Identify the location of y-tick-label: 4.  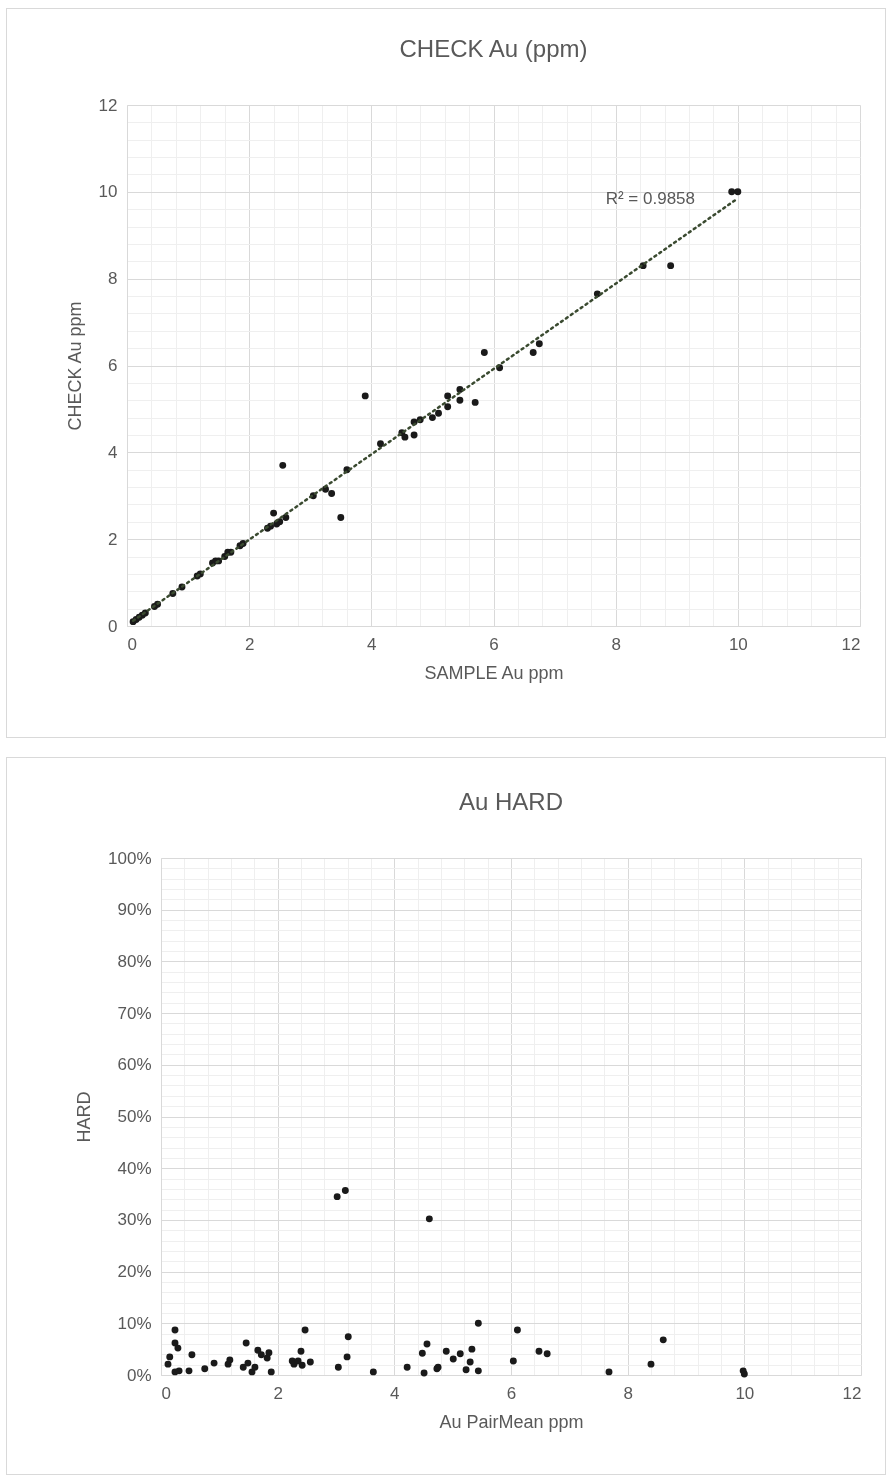
(113, 452).